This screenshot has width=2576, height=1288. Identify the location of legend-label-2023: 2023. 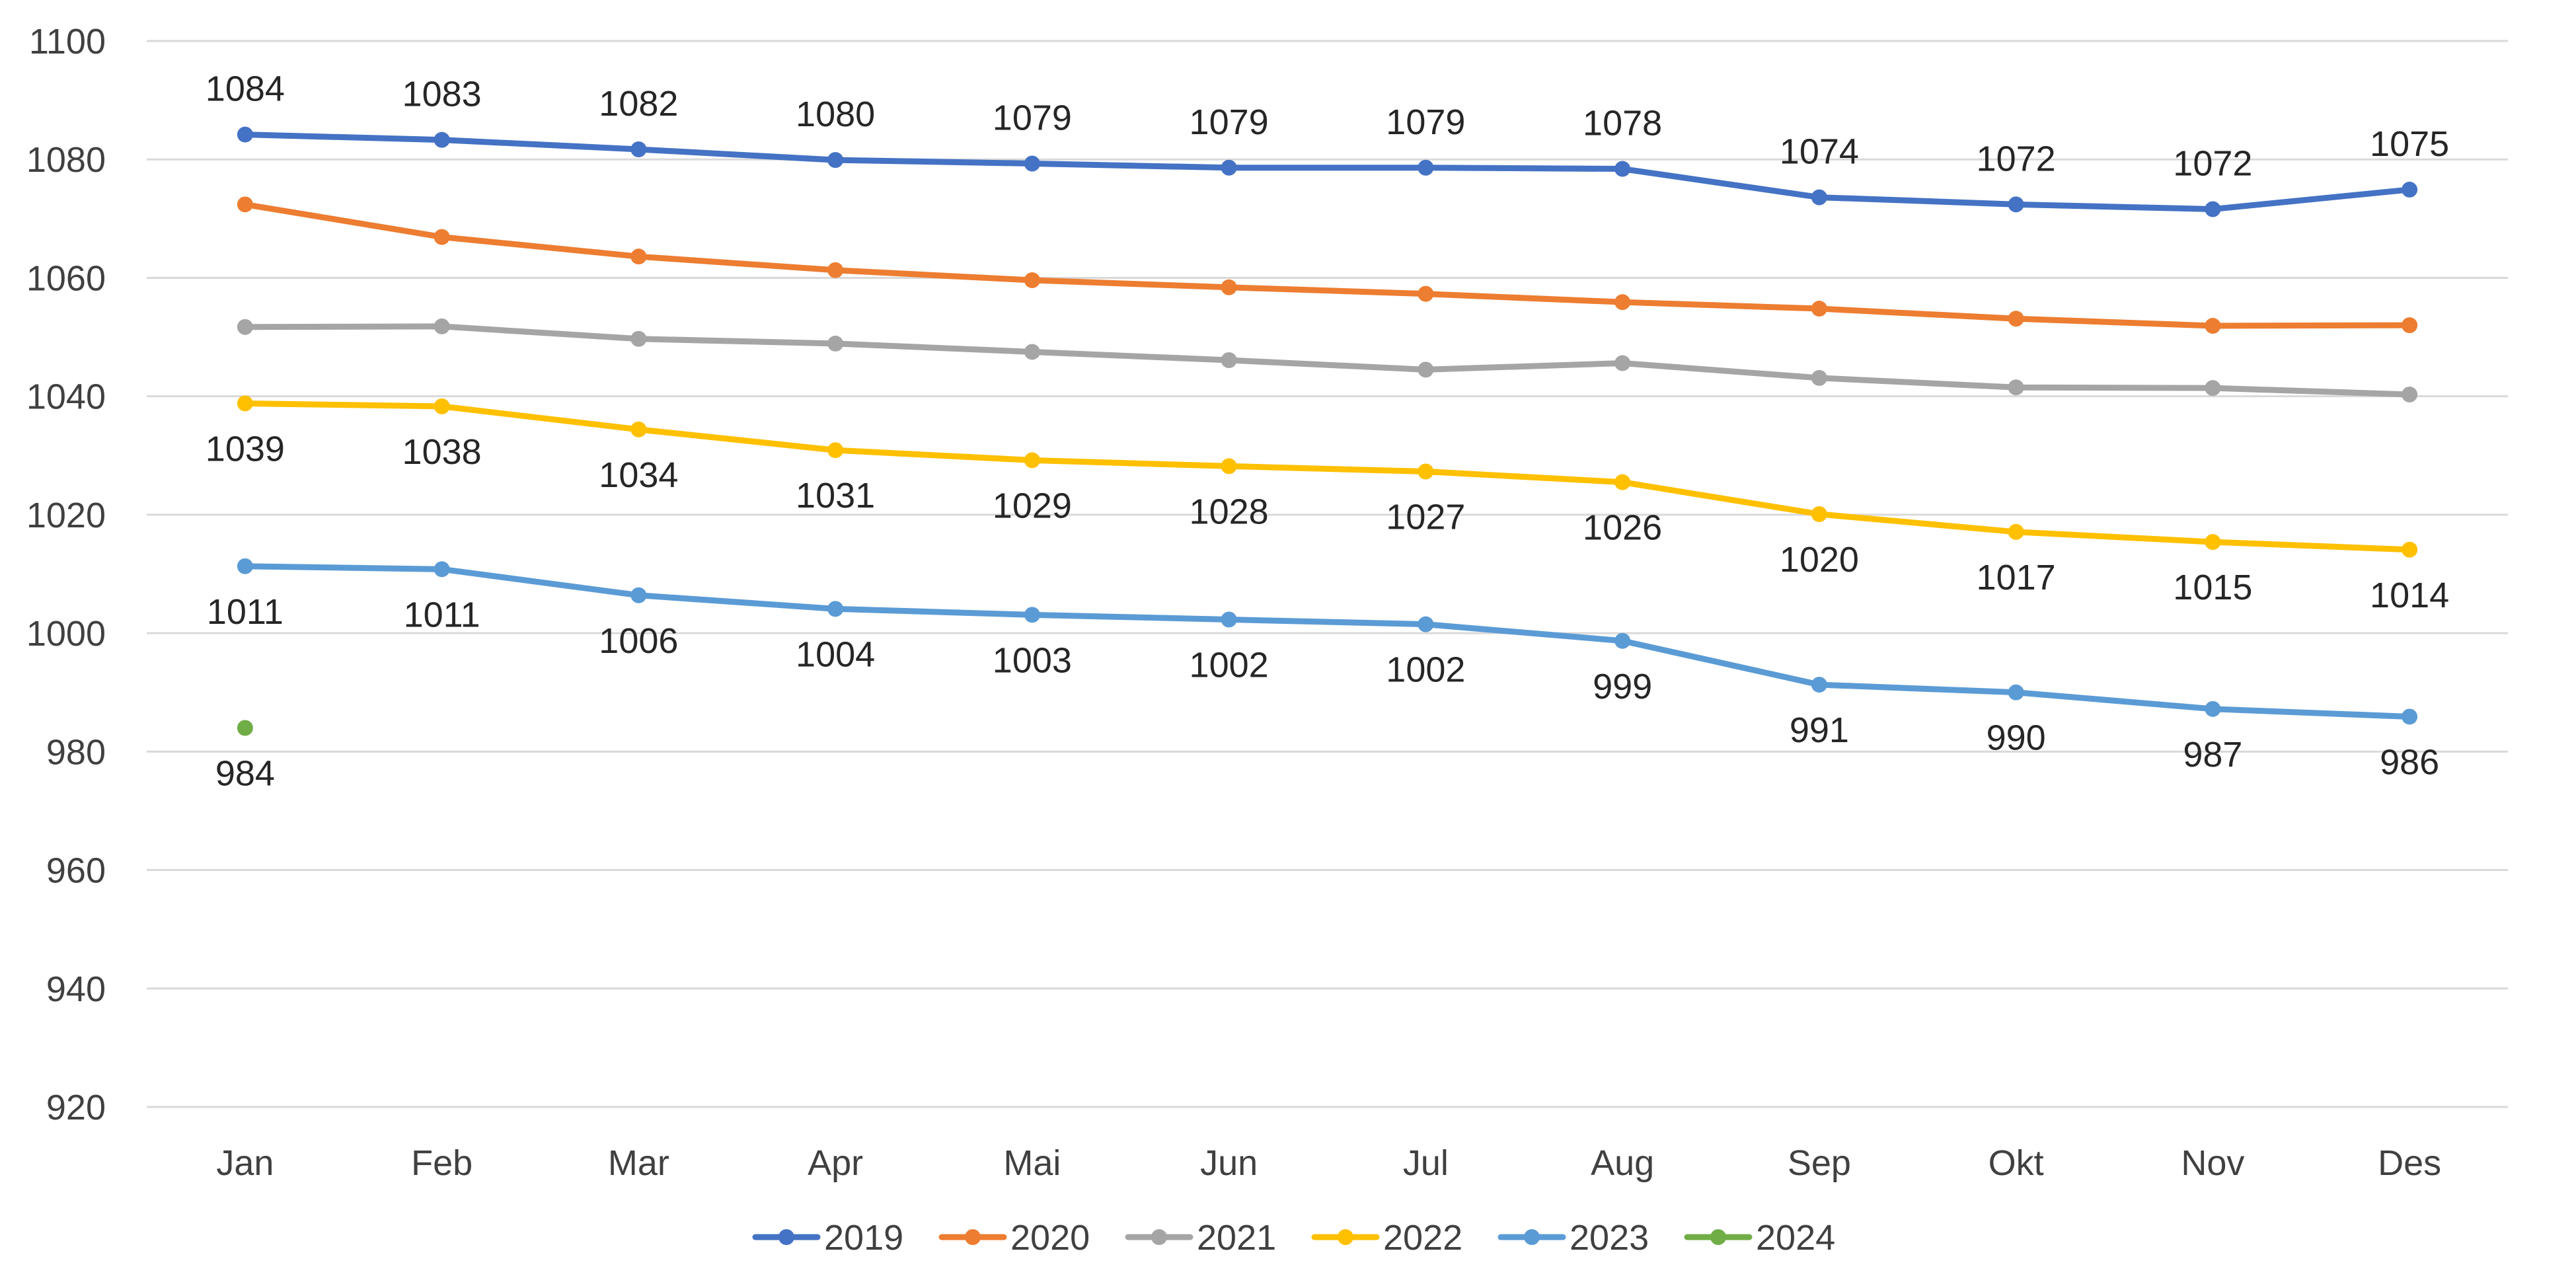
(1609, 1238).